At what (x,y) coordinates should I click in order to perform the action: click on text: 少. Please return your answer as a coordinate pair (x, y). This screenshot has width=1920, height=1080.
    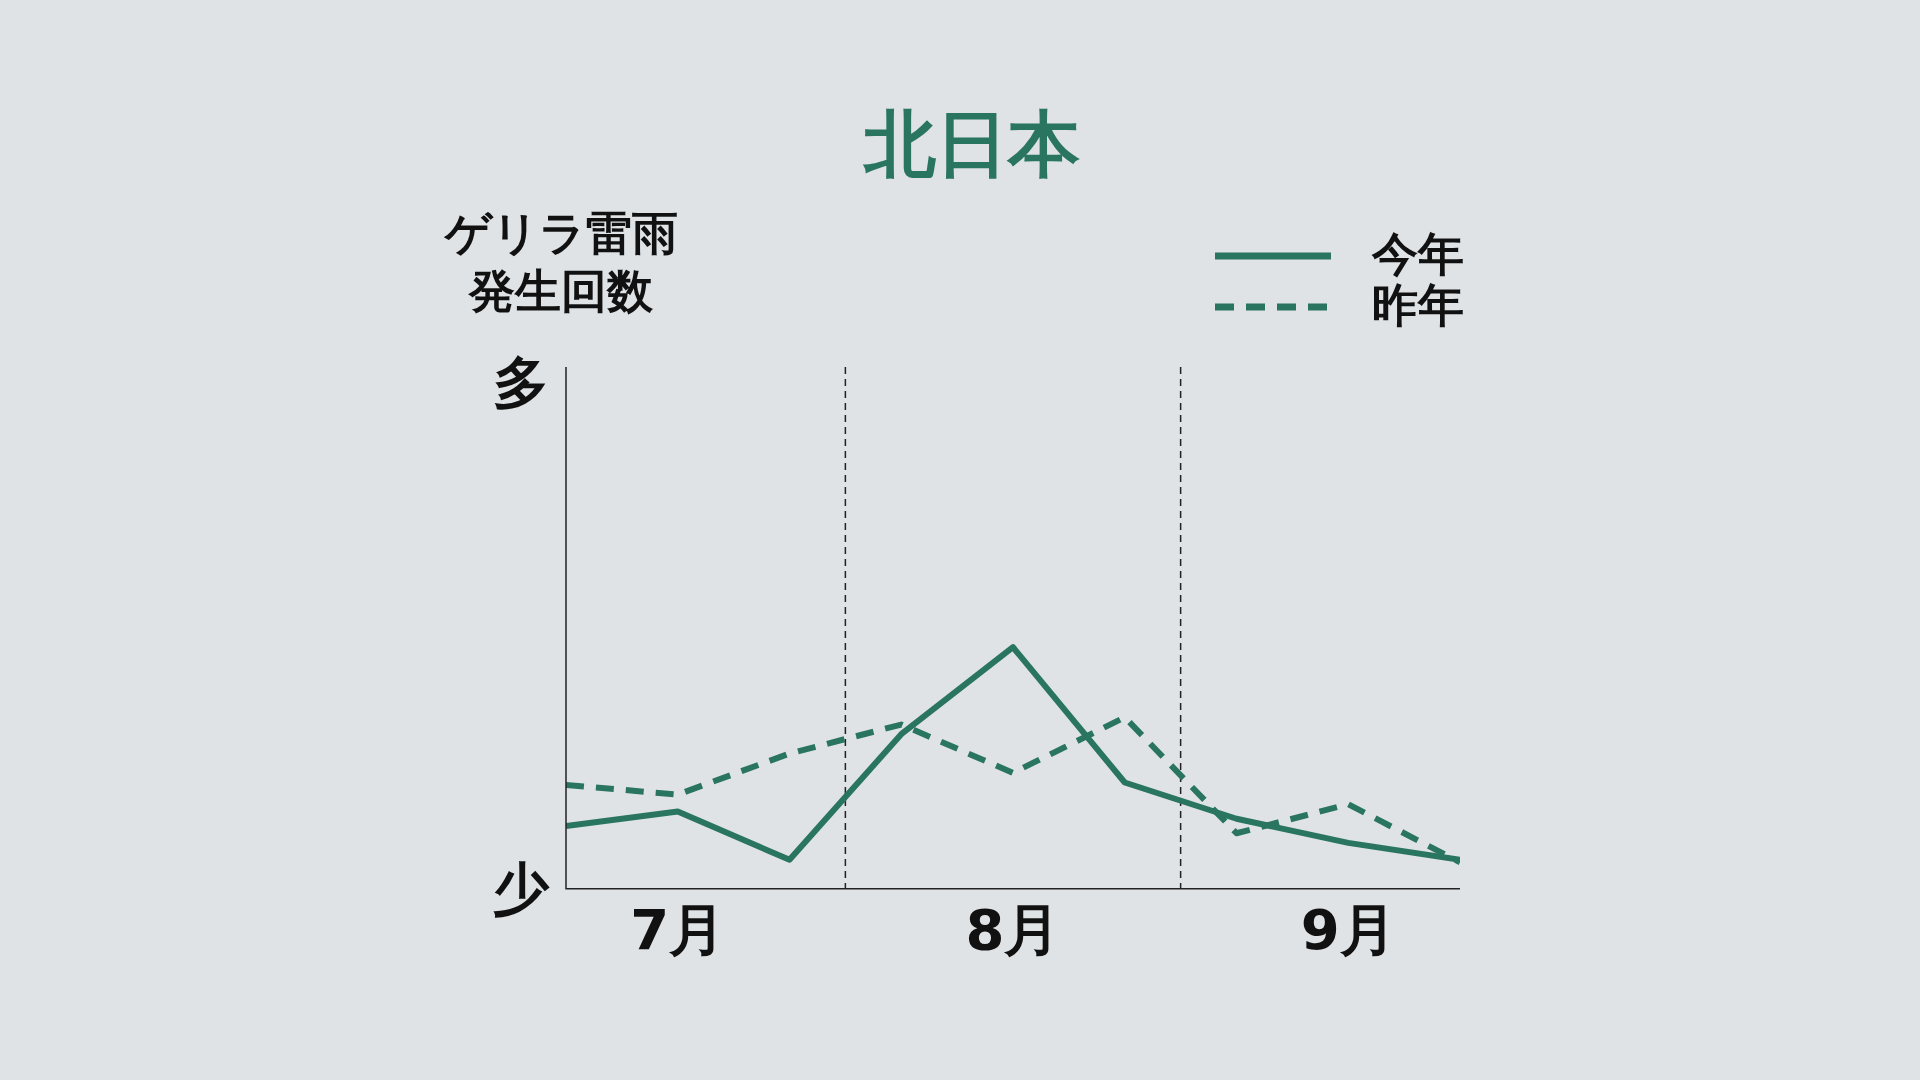
    Looking at the image, I should click on (521, 889).